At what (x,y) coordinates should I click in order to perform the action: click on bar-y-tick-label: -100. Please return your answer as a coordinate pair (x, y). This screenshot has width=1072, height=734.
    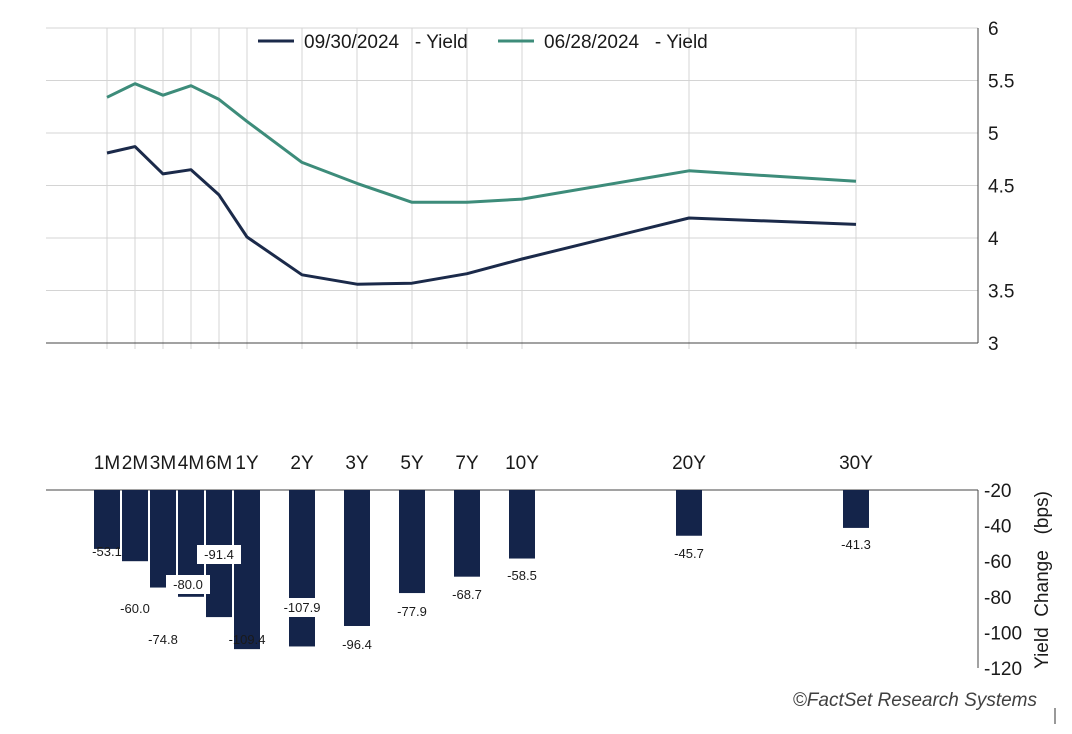
    Looking at the image, I should click on (1003, 633).